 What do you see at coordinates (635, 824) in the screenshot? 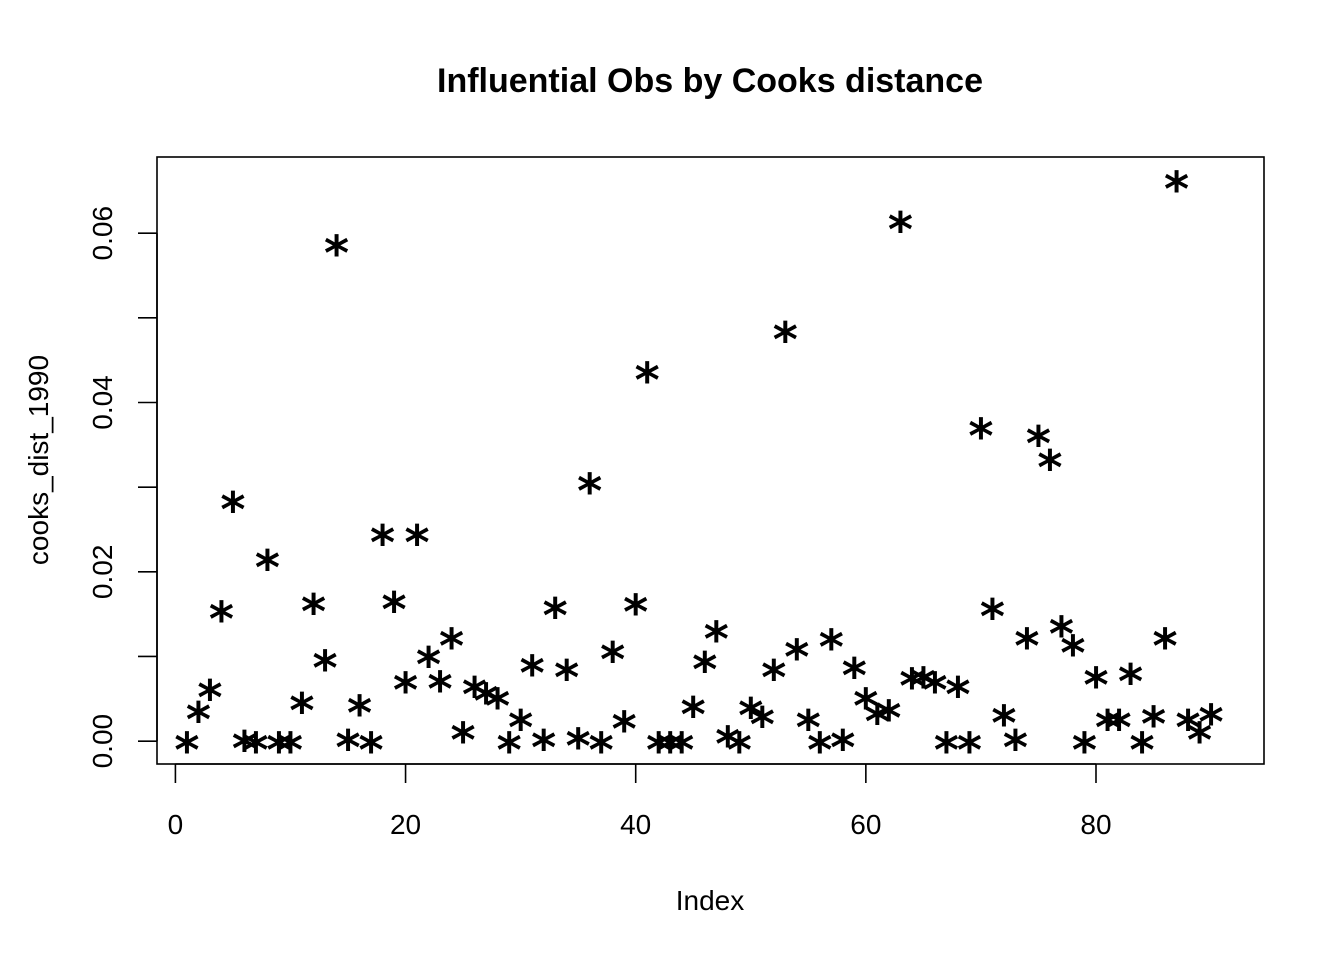
I see `x-tick-label: 40` at bounding box center [635, 824].